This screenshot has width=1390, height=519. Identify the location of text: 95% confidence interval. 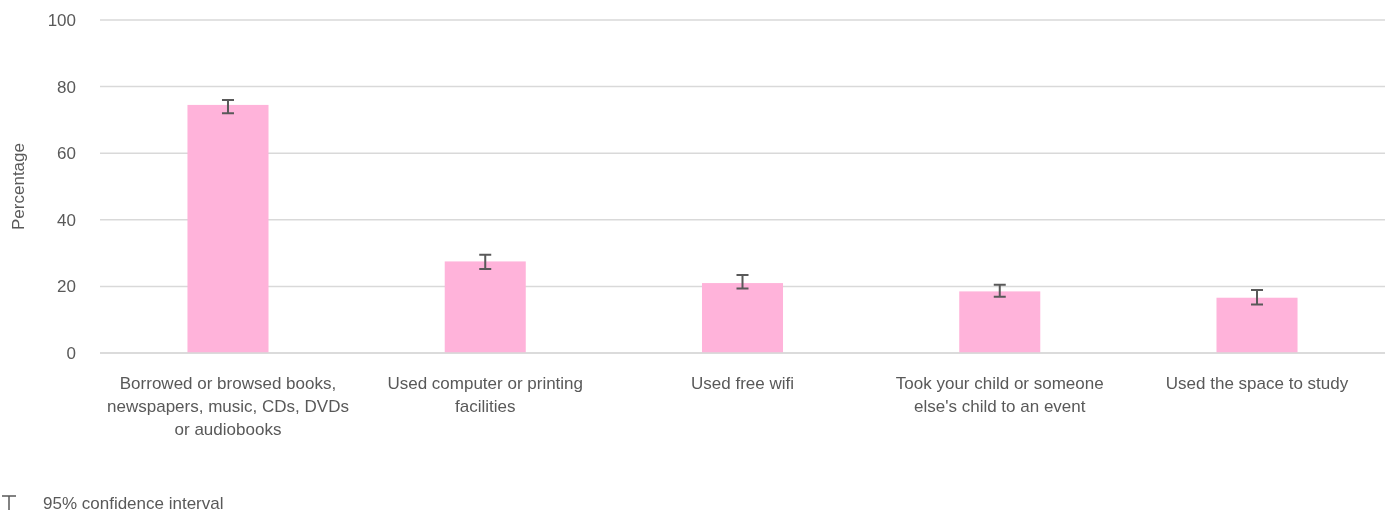
(133, 503).